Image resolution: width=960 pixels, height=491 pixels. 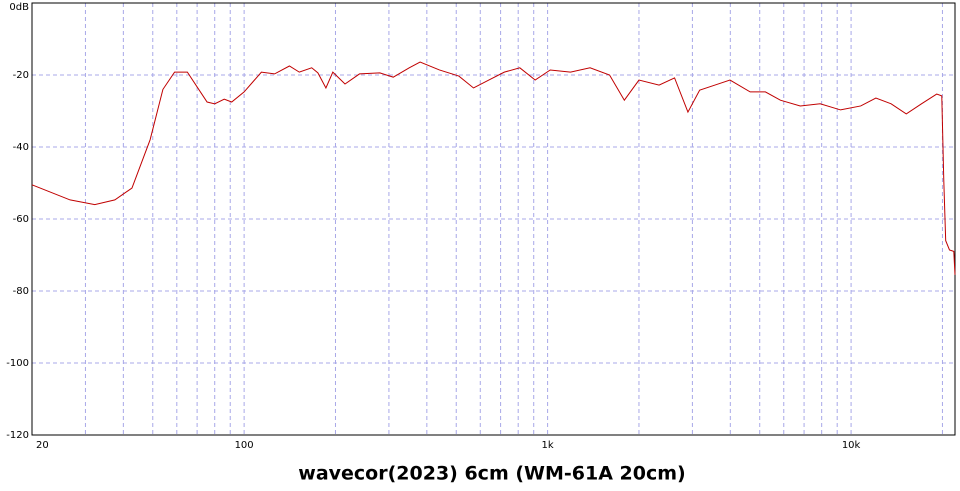 I want to click on y-tick-label: -60, so click(x=21, y=219).